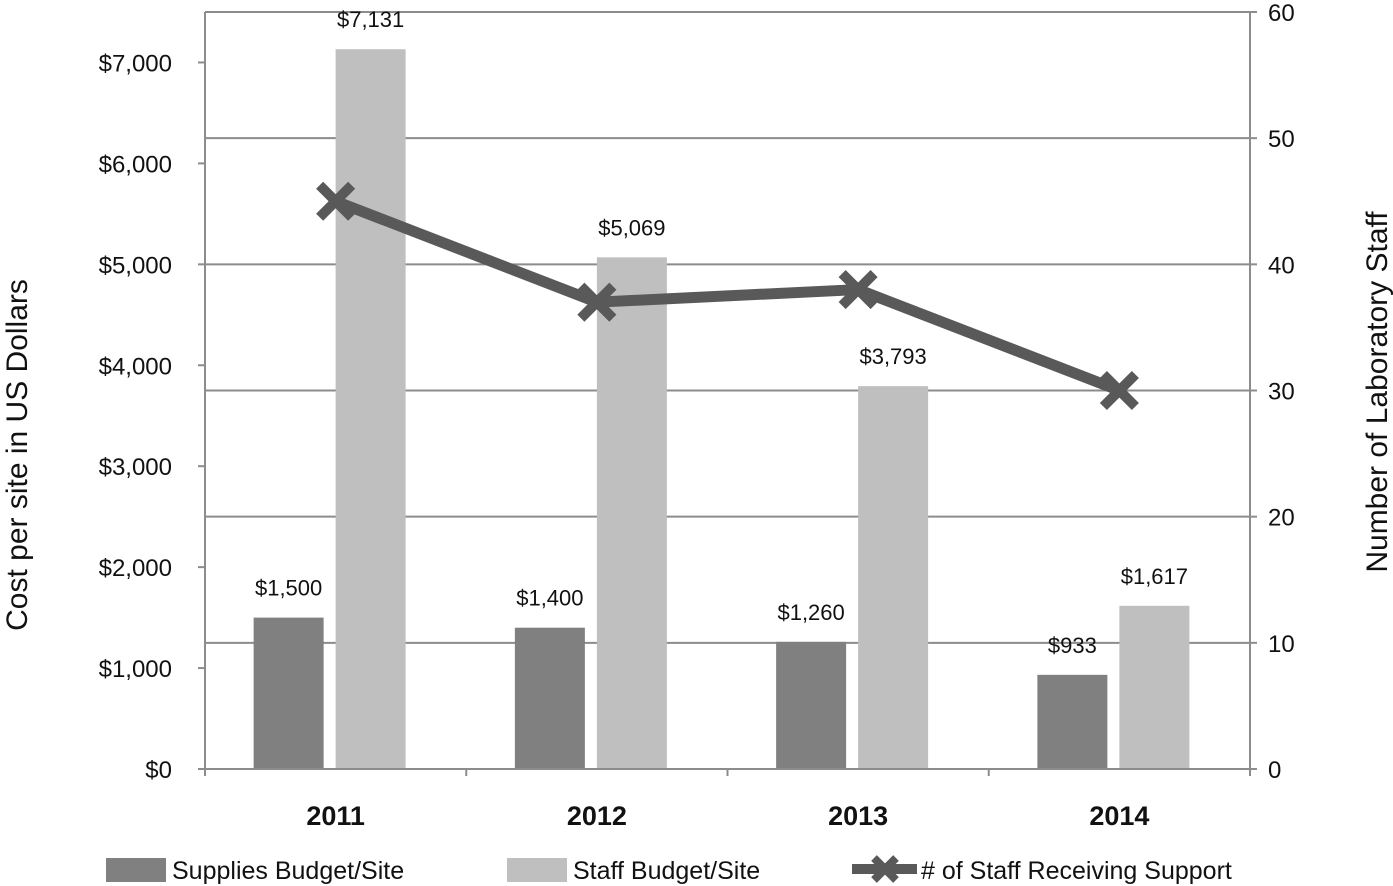 The image size is (1393, 886). What do you see at coordinates (1119, 816) in the screenshot?
I see `category-label: 2014` at bounding box center [1119, 816].